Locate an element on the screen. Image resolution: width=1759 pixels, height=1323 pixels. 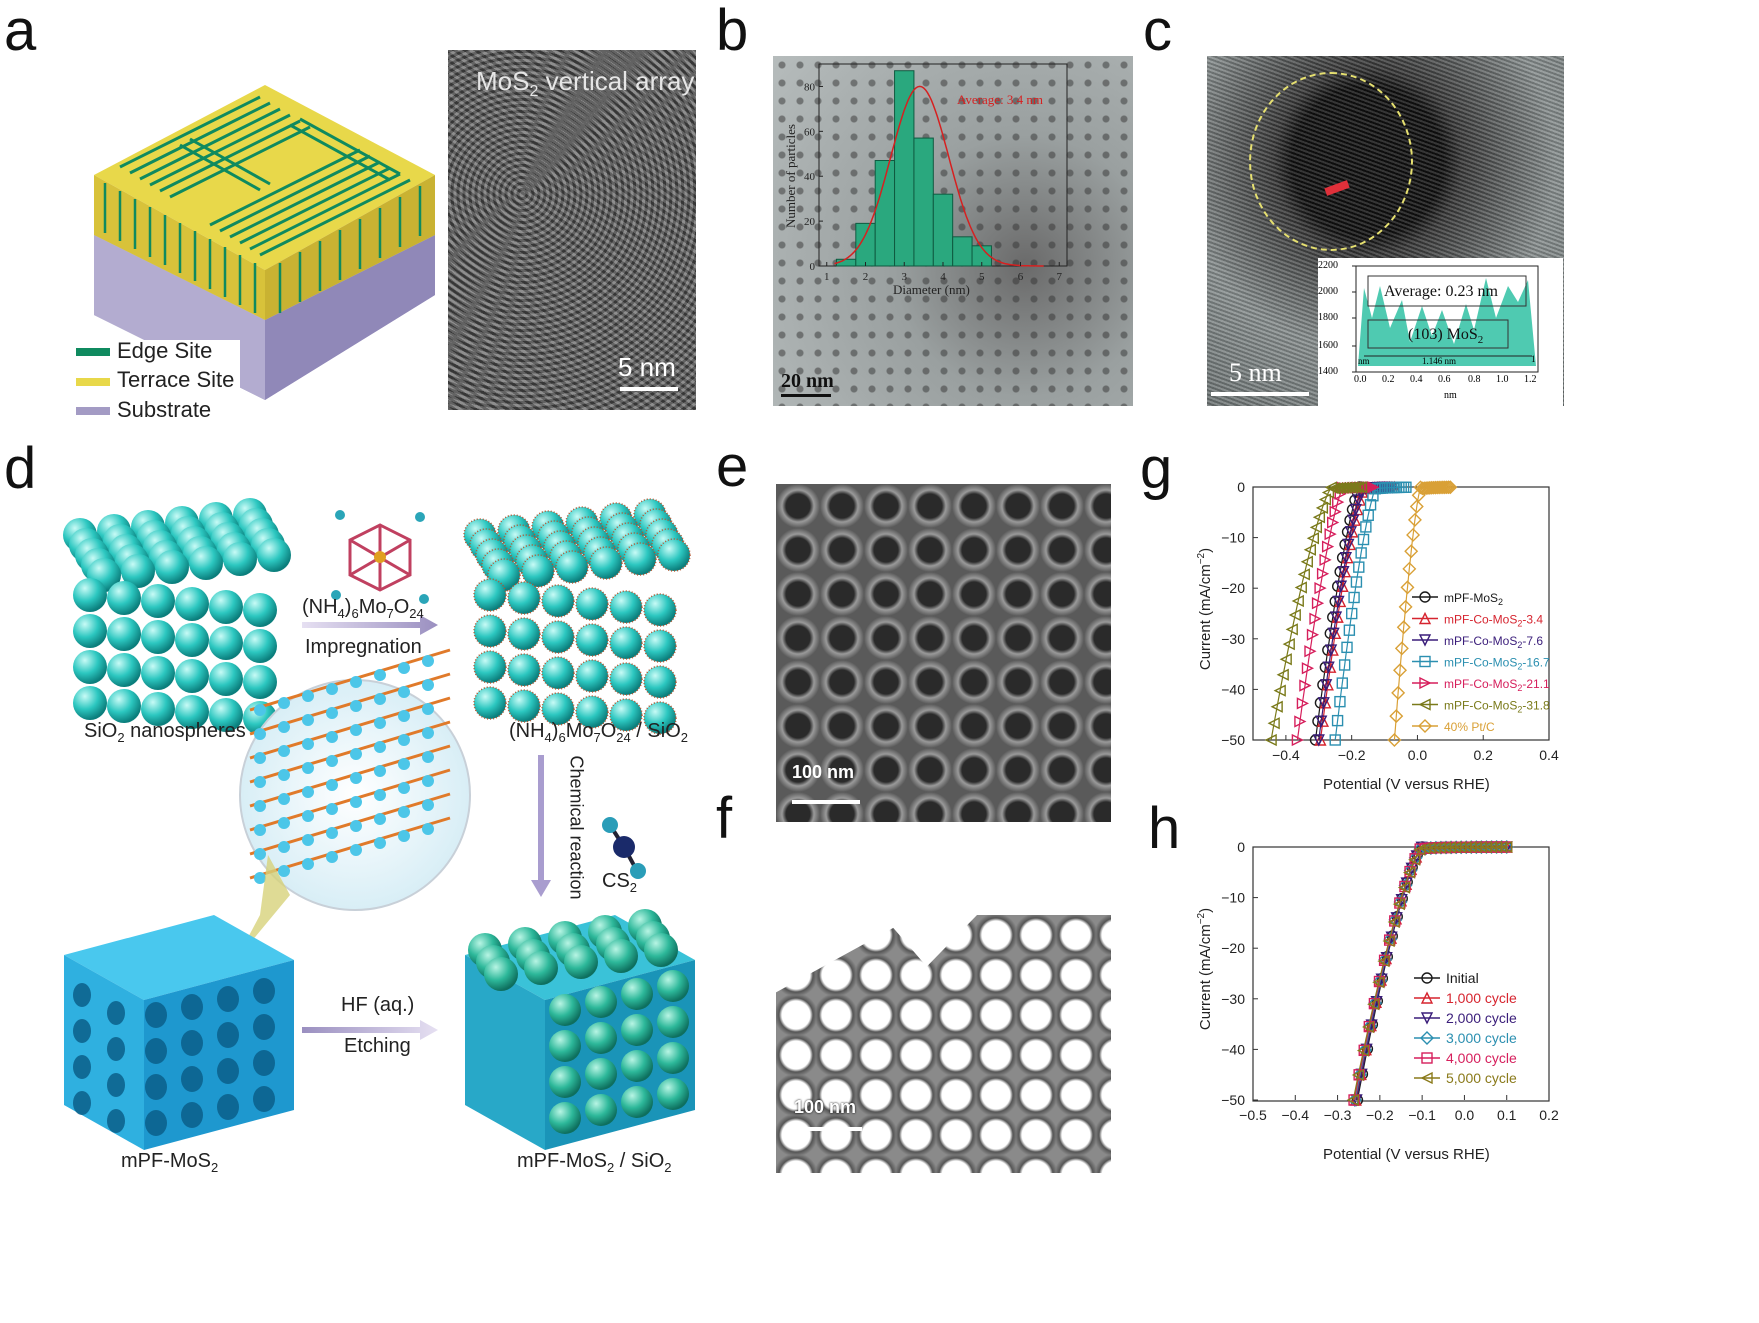
xlabel-g: Potential (V versus RHE) is located at coordinates (1406, 784).